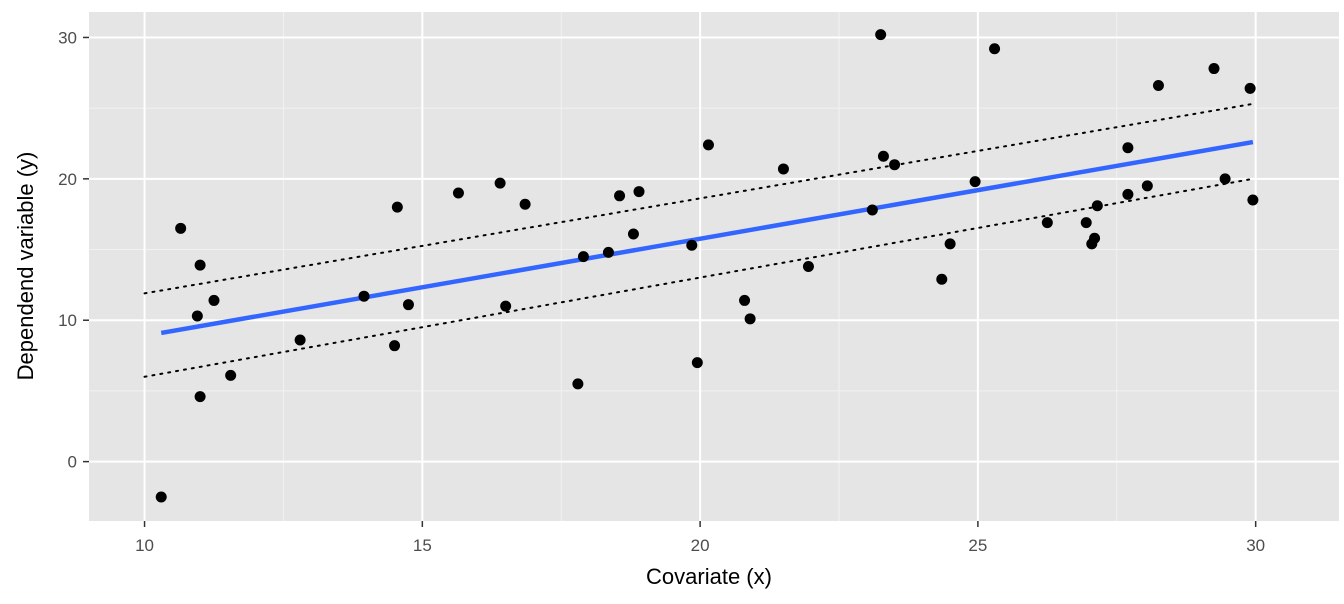 This screenshot has width=1344, height=604. I want to click on x-axis-title: Covariate (x), so click(709, 576).